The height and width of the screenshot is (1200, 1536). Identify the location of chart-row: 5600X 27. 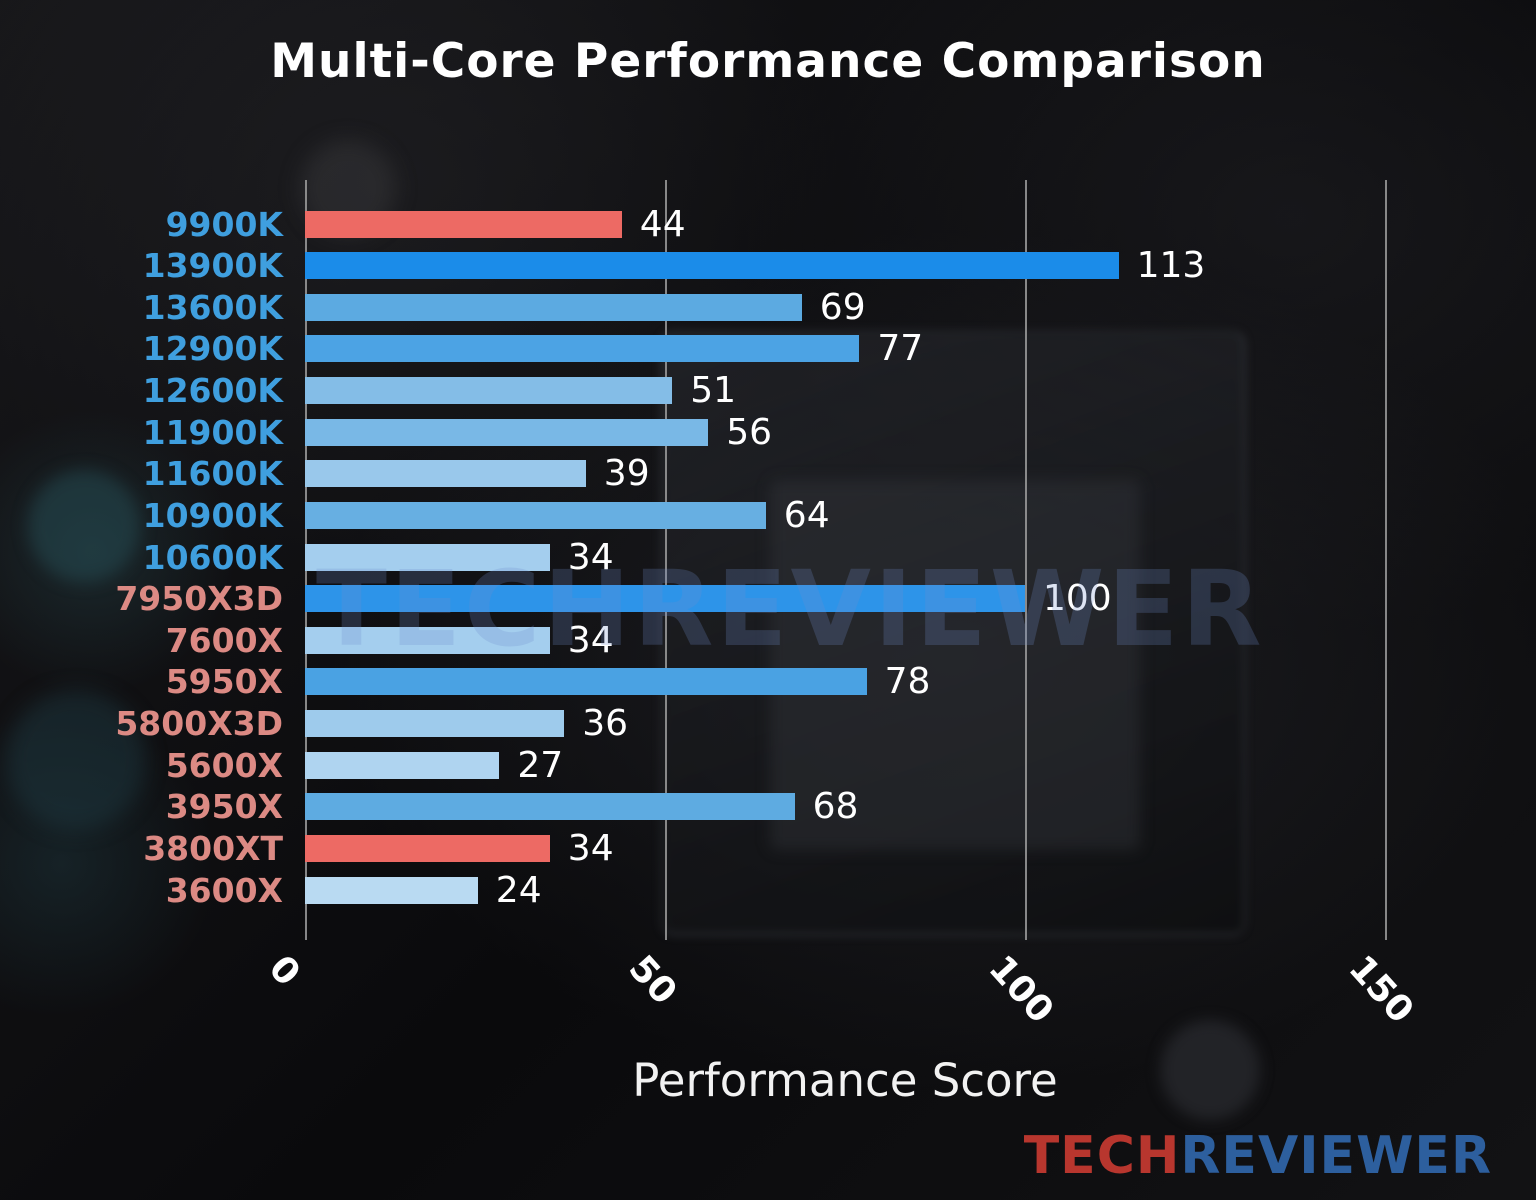
(775, 765).